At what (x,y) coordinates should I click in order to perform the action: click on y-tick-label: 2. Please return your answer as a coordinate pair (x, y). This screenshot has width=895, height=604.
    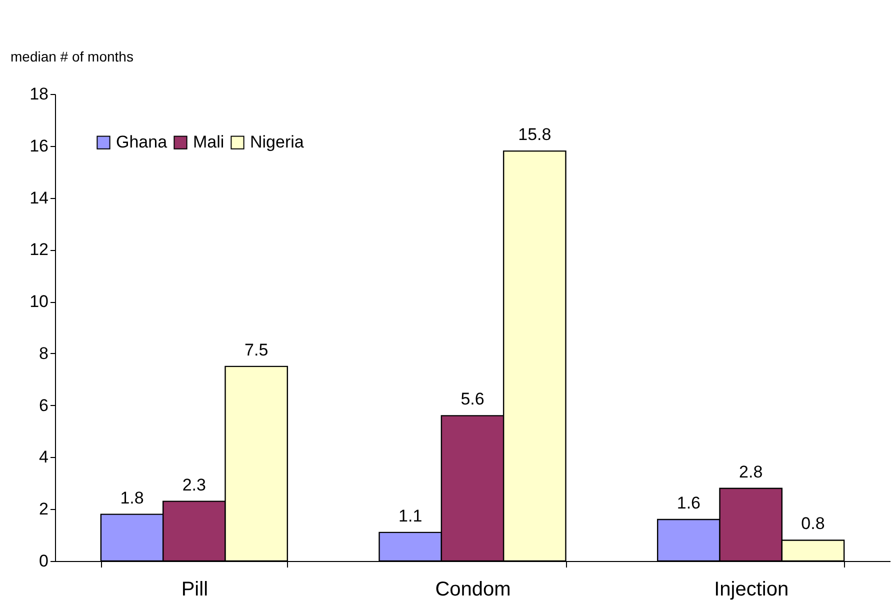
    Looking at the image, I should click on (43, 509).